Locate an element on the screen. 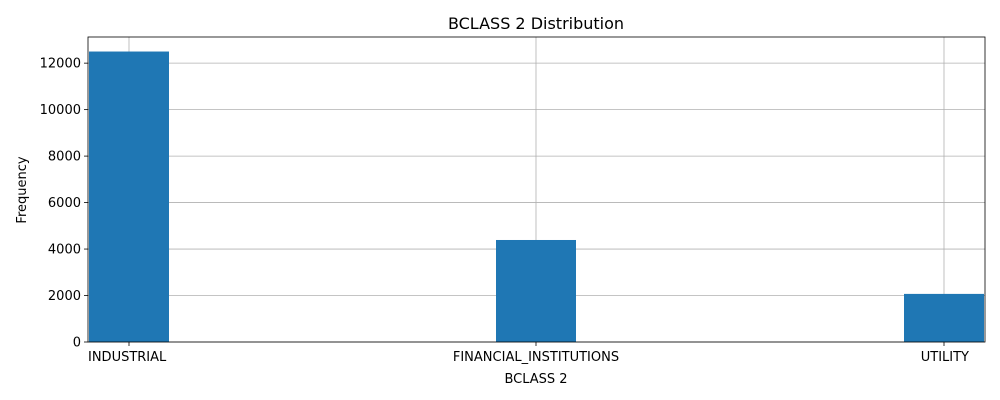  y-axis-label: Frequency is located at coordinates (22, 189).